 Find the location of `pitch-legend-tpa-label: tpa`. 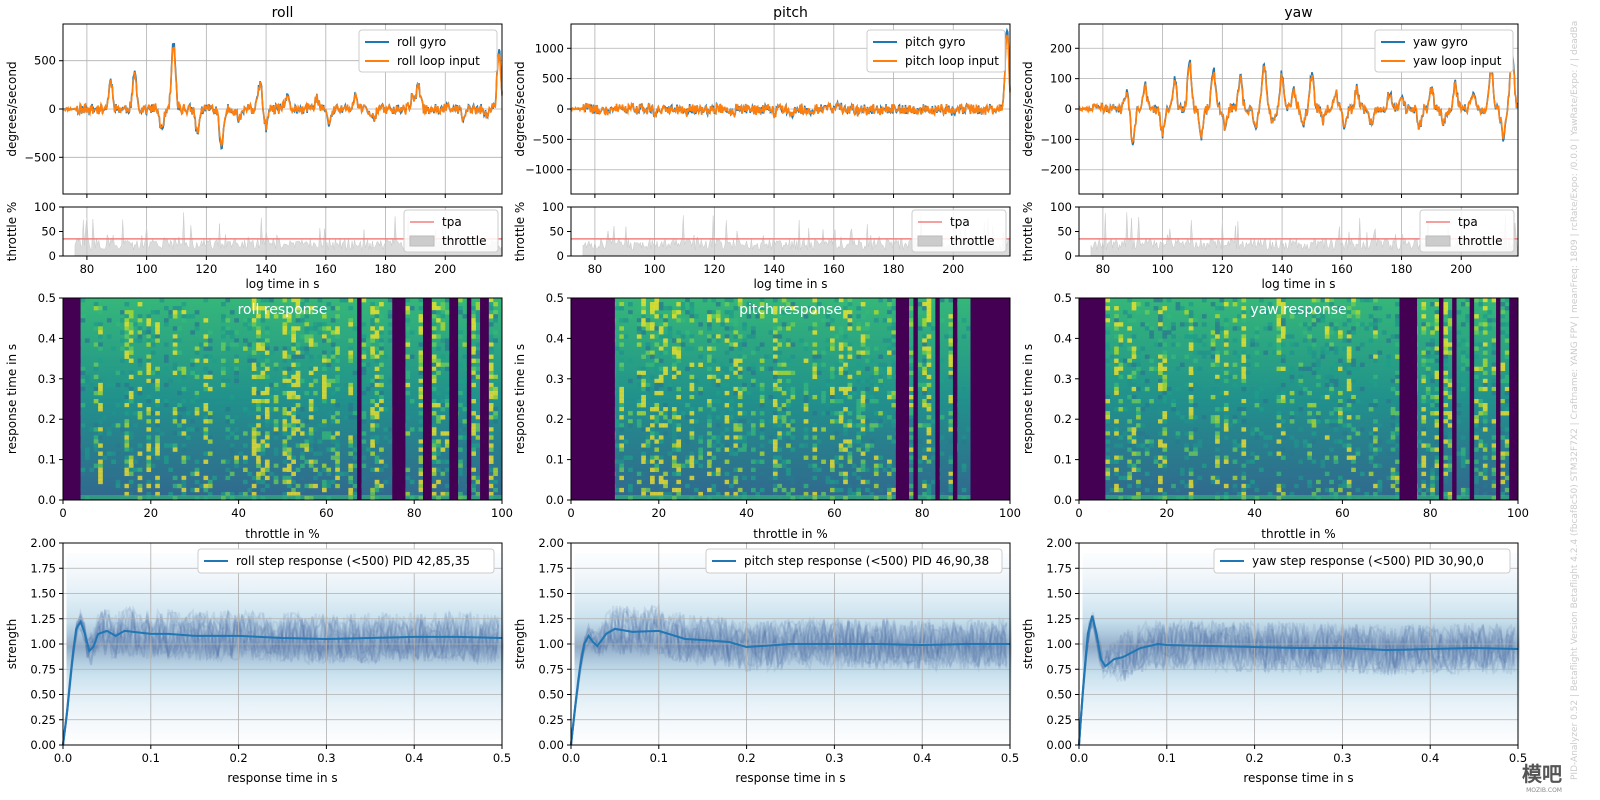

pitch-legend-tpa-label: tpa is located at coordinates (960, 222).